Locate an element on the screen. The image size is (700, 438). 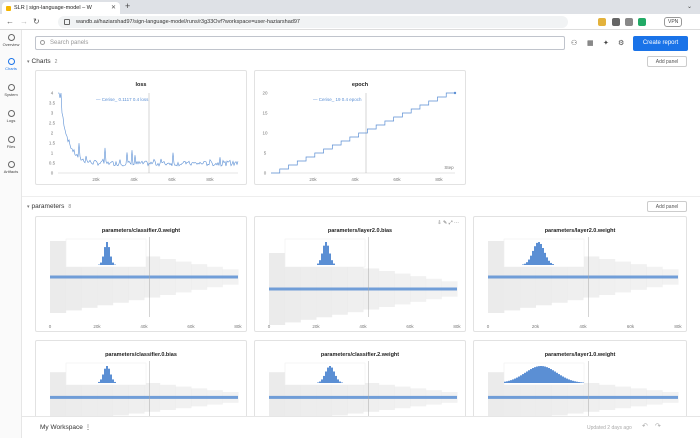
download-icon: ⇩ is located at coordinates (439, 223).